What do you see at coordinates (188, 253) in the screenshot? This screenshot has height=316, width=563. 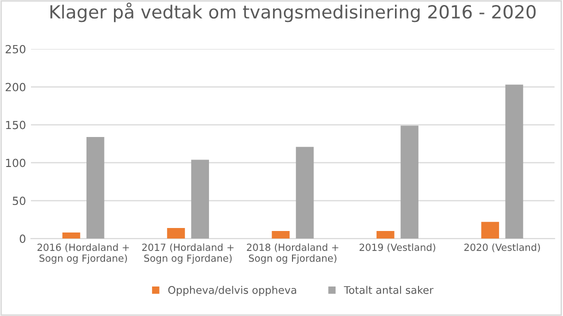 I see `x-tick-label: 2017 (Hordaland + Sogn og Fjordane)` at bounding box center [188, 253].